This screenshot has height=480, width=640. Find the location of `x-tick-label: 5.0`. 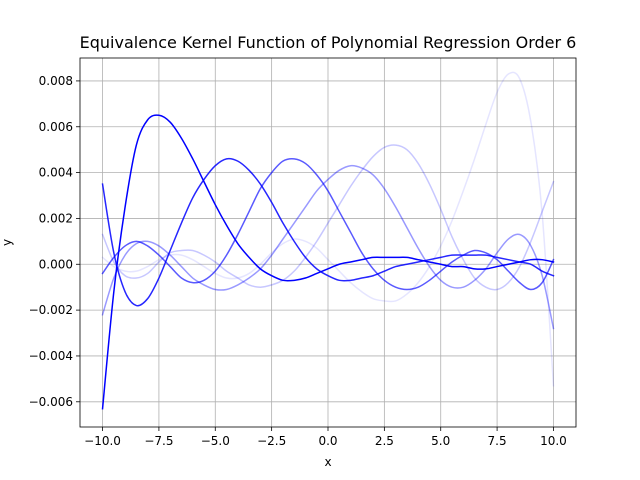

x-tick-label: 5.0 is located at coordinates (440, 441).